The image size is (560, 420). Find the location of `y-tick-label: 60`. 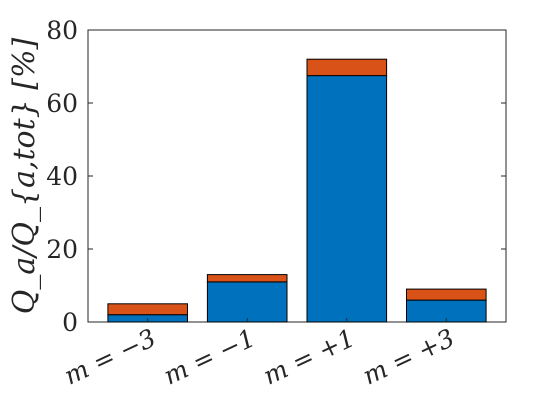

y-tick-label: 60 is located at coordinates (62, 103).